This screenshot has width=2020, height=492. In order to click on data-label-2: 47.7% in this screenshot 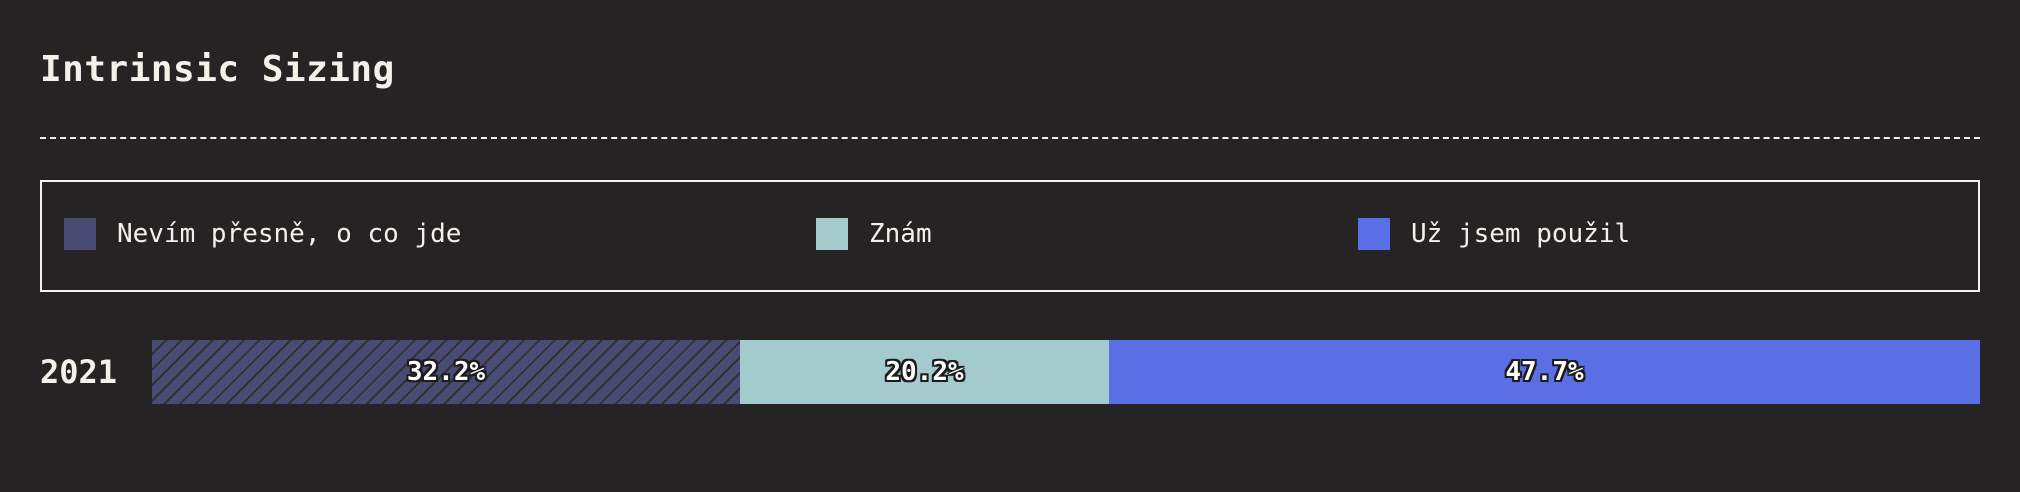, I will do `click(1544, 372)`.